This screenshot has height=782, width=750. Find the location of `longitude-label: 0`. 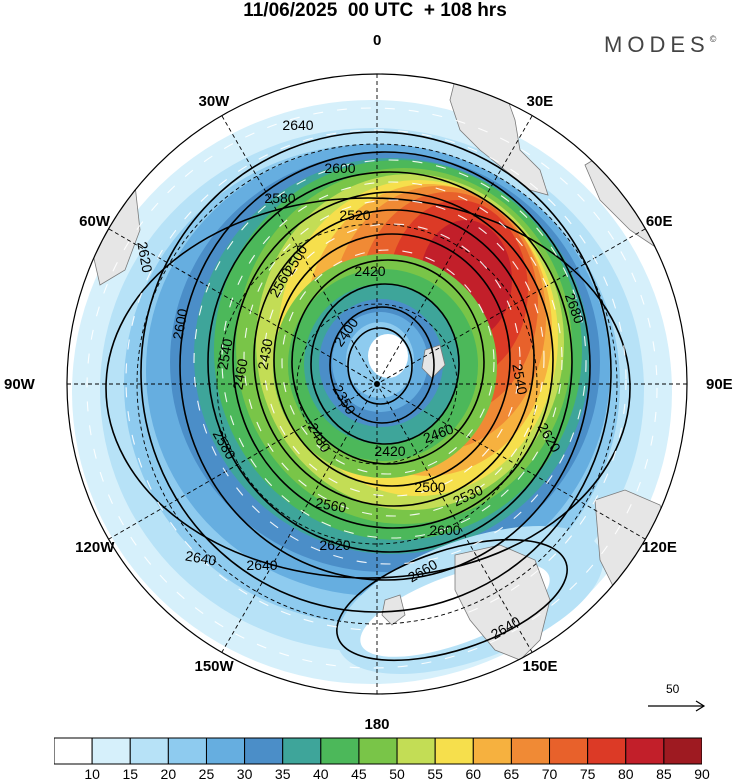

longitude-label: 0 is located at coordinates (377, 40).